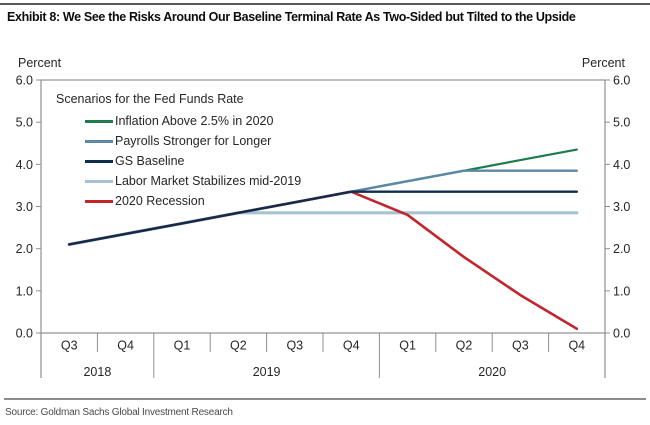  I want to click on legend-item-inflation-above: Inflation Above 2.5% in 2020, so click(206, 121).